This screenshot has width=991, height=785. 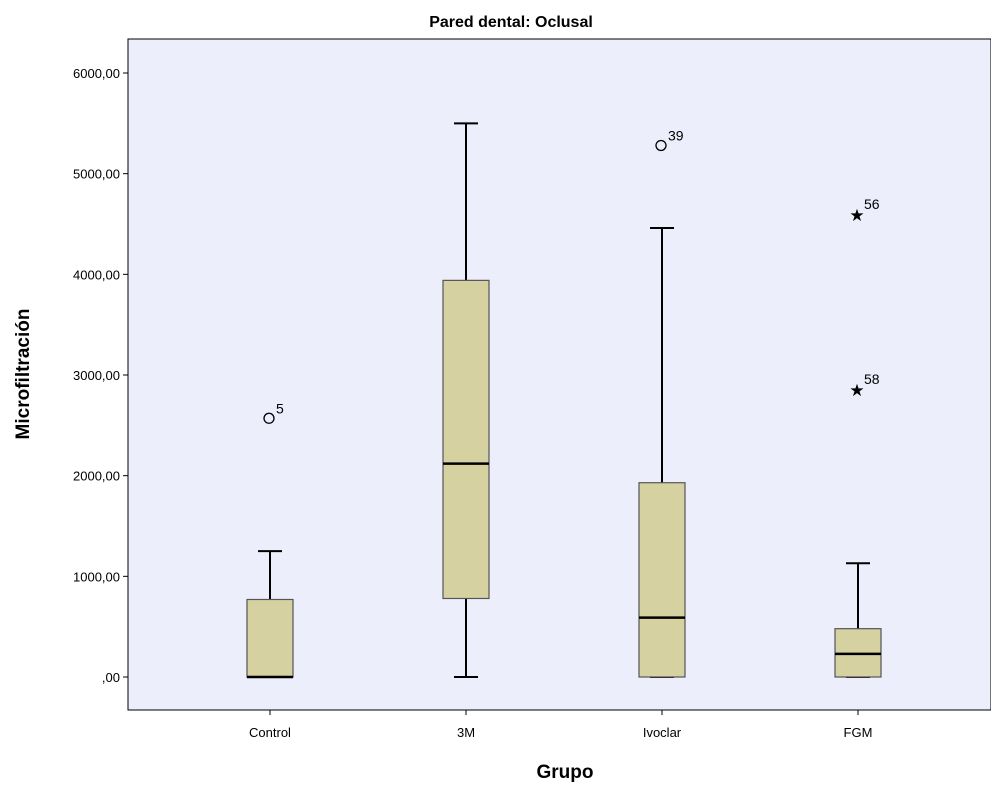 What do you see at coordinates (560, 725) in the screenshot?
I see `x-axis: Control 3M Ivoclar FGM` at bounding box center [560, 725].